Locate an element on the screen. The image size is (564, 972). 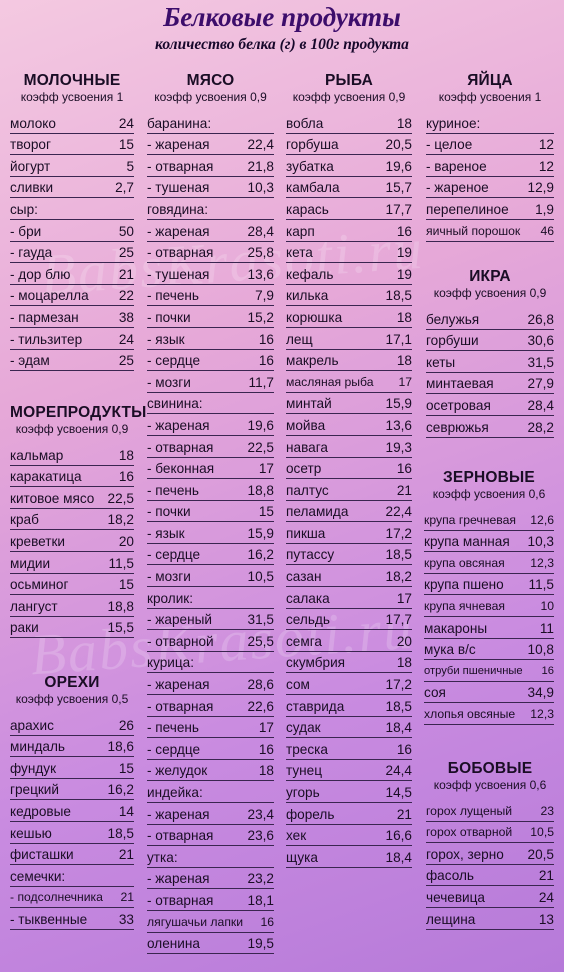
table-row: тунец 24,4 is located at coordinates (349, 771).